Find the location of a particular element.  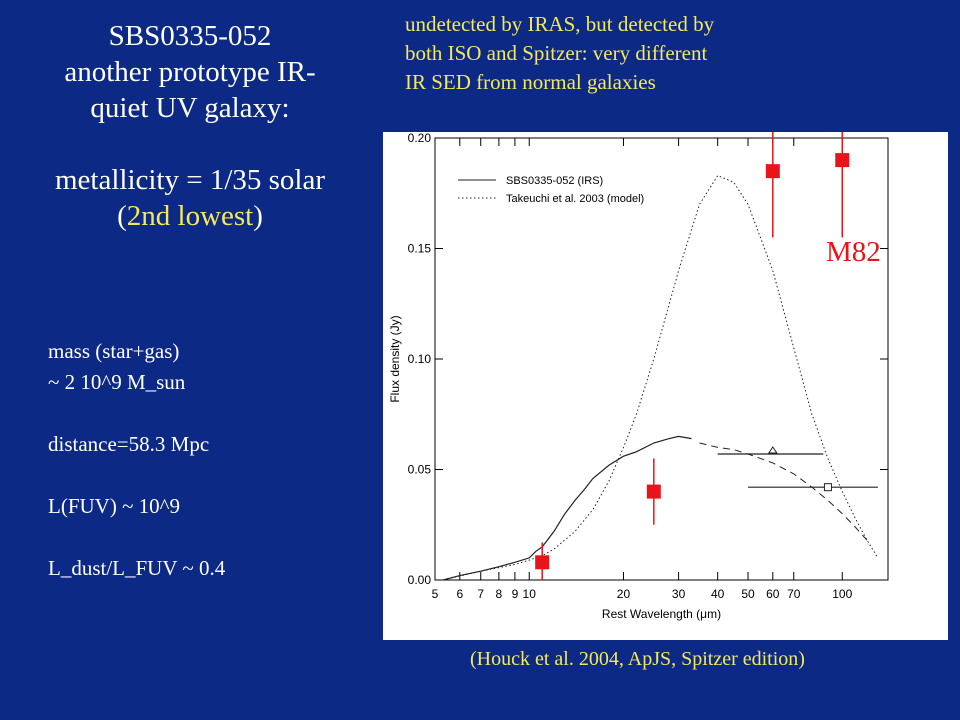

x-tick-label: 6 is located at coordinates (459, 594).